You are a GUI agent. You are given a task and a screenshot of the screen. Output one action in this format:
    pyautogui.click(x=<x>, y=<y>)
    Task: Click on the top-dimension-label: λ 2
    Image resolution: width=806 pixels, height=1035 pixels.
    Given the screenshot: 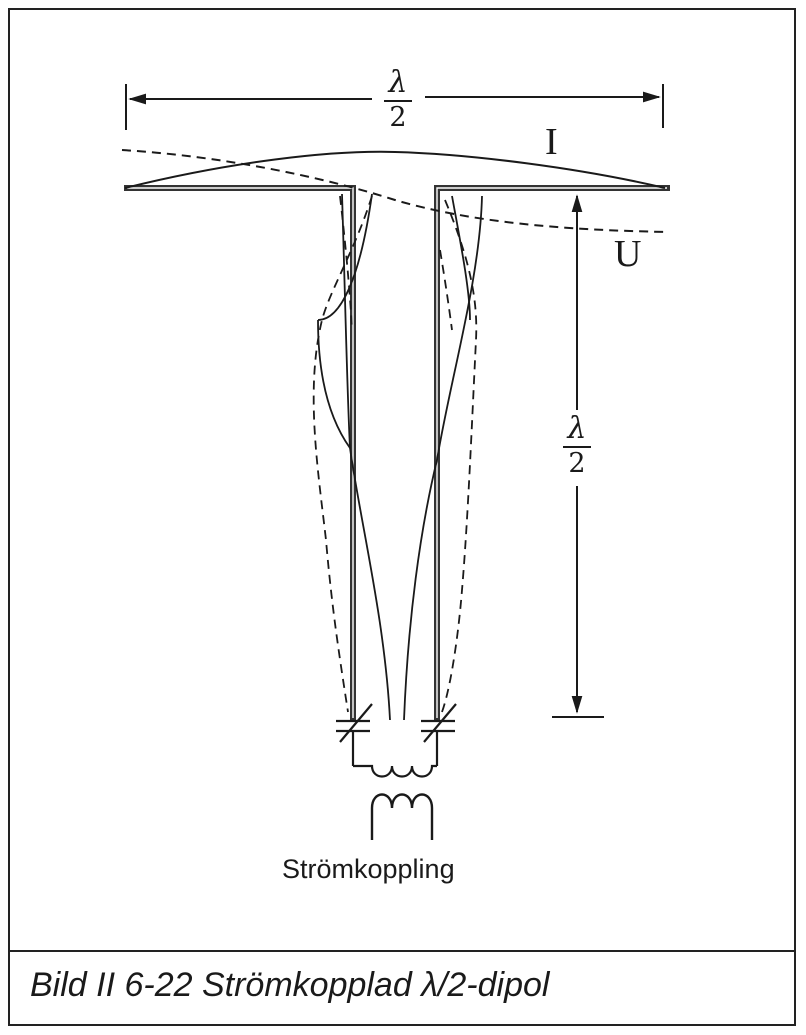 What is the action you would take?
    pyautogui.click(x=398, y=99)
    